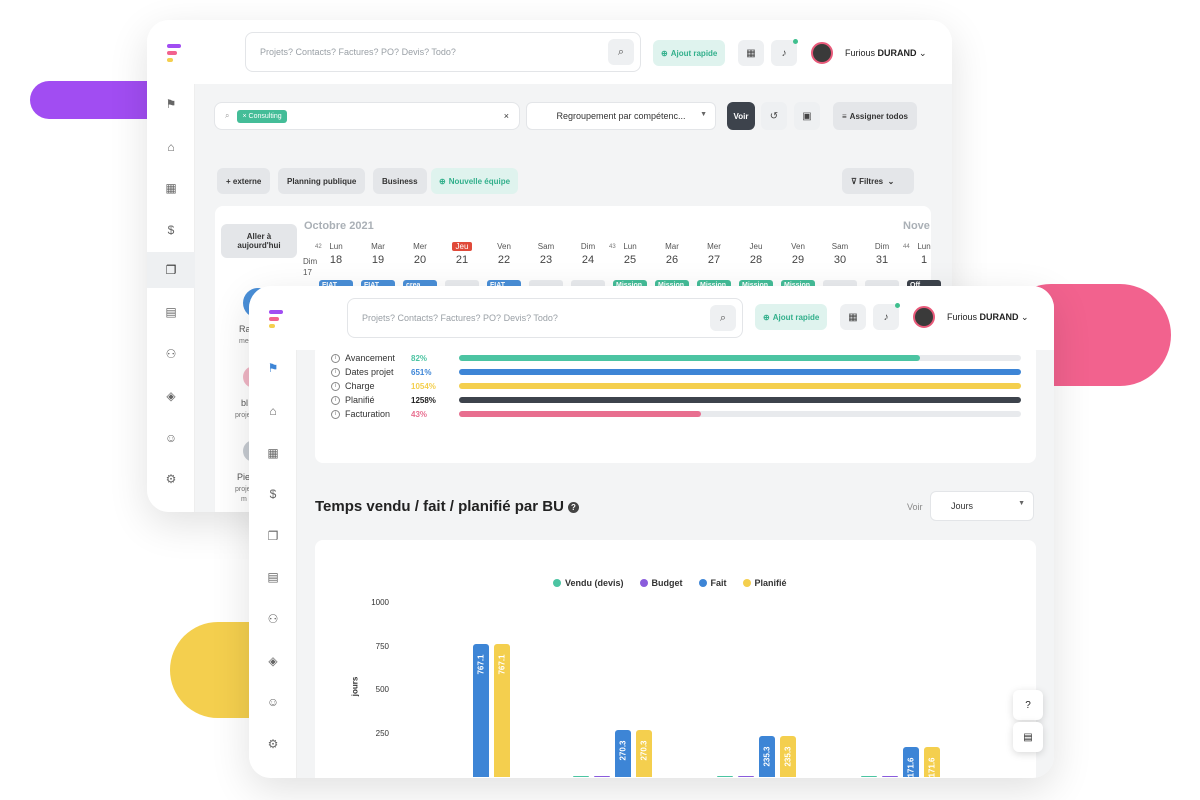  Describe the element at coordinates (245, 403) in the screenshot. I see `person-name: bl` at that location.